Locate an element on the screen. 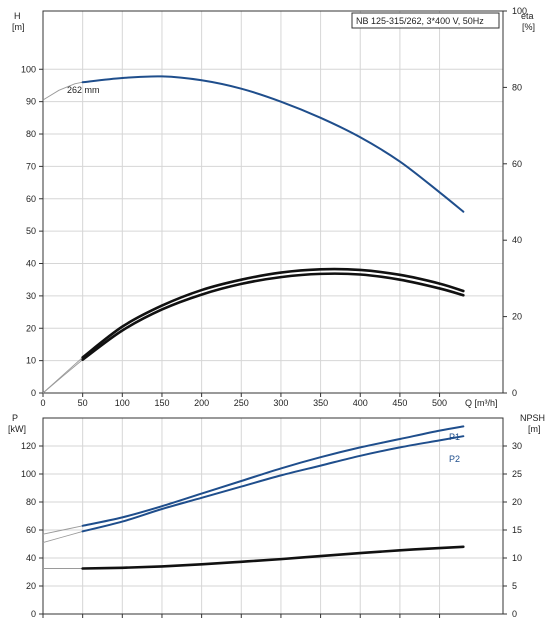  bottom-series-0-extension is located at coordinates (62, 530).